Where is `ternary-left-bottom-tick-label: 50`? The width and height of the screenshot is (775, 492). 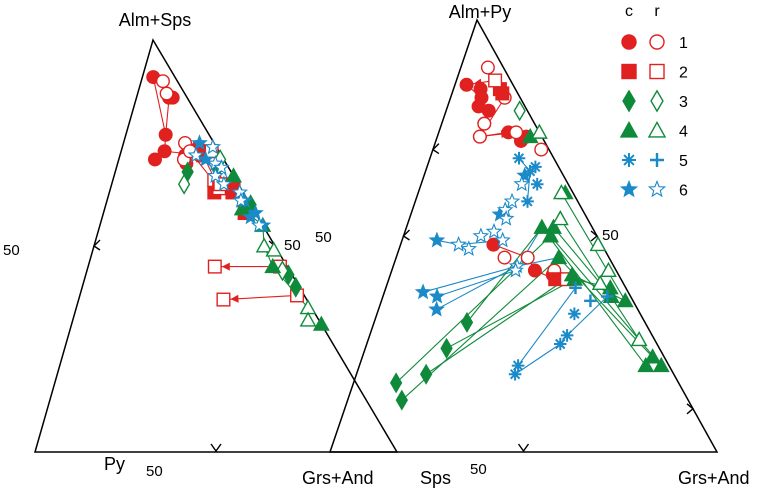 ternary-left-bottom-tick-label: 50 is located at coordinates (154, 471).